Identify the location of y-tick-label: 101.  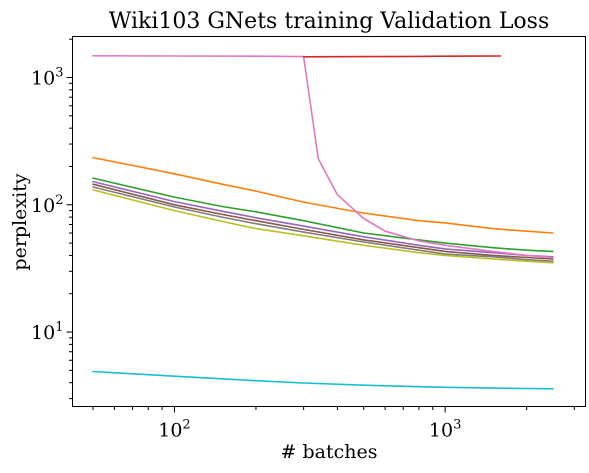
(47, 332).